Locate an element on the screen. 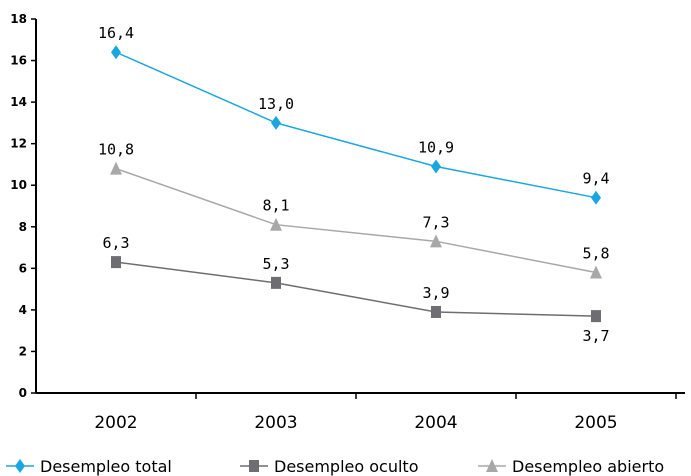  legend-item: Desempleo total is located at coordinates (89, 466).